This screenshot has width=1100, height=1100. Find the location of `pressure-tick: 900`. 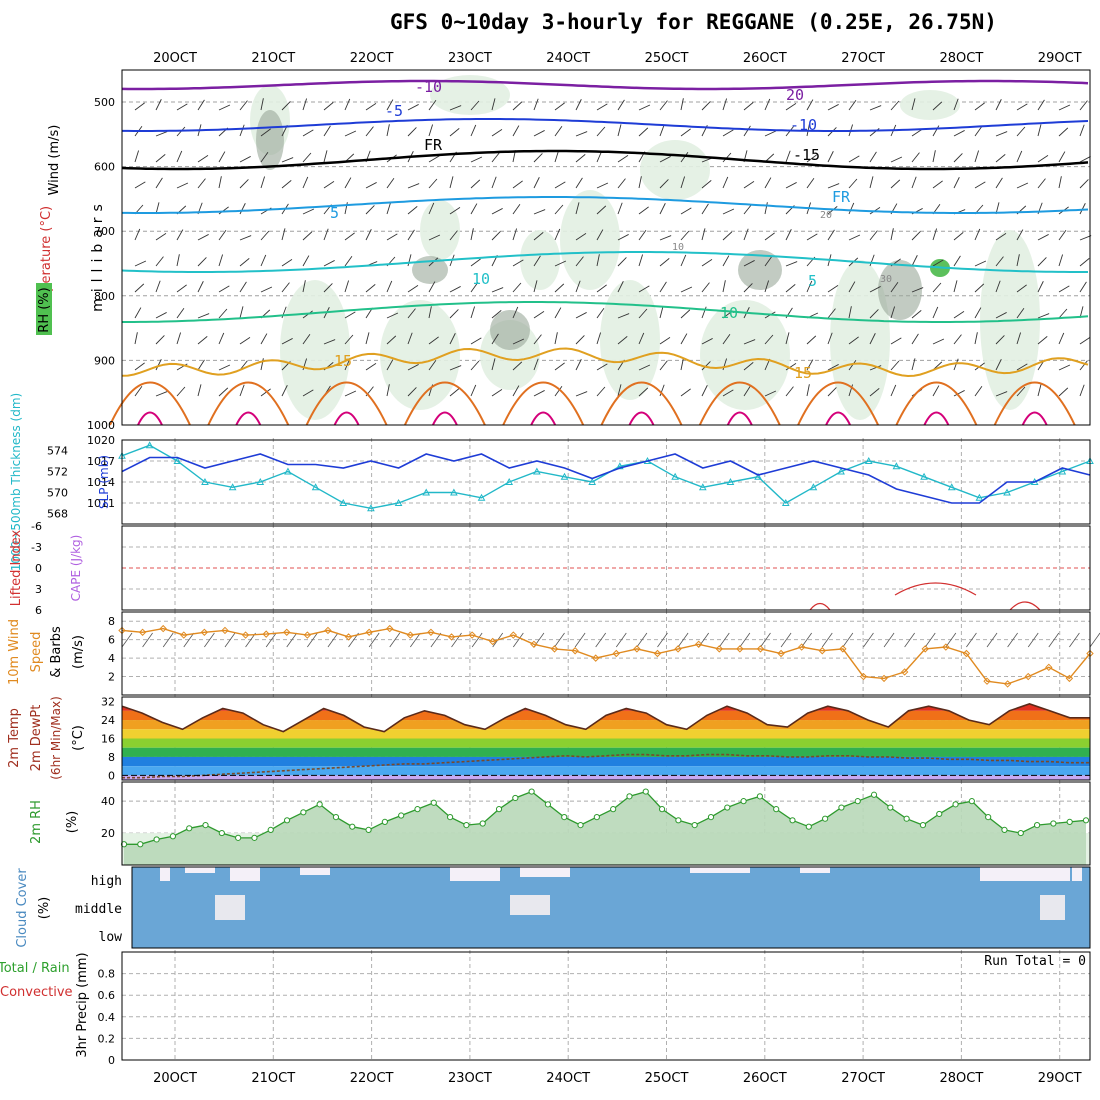

pressure-tick: 900 is located at coordinates (104, 360).